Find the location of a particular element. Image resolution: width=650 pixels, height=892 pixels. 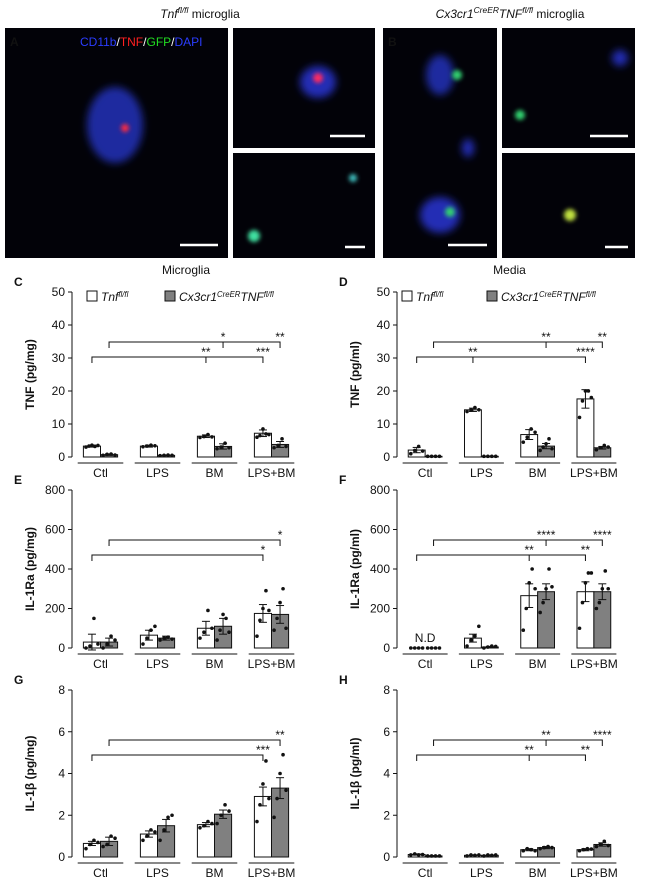

y-tick-label: 600 is located at coordinates (380, 530).